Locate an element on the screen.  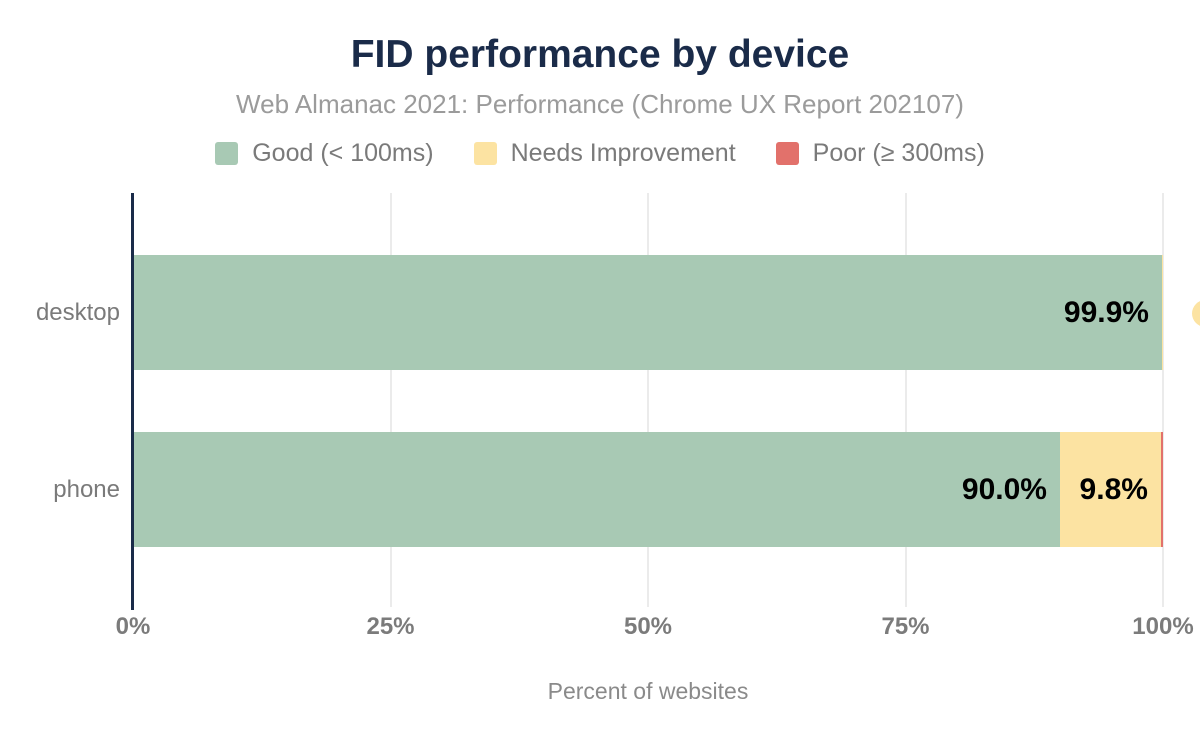
bar-phone: 90.0% 9.8% is located at coordinates (648, 489).